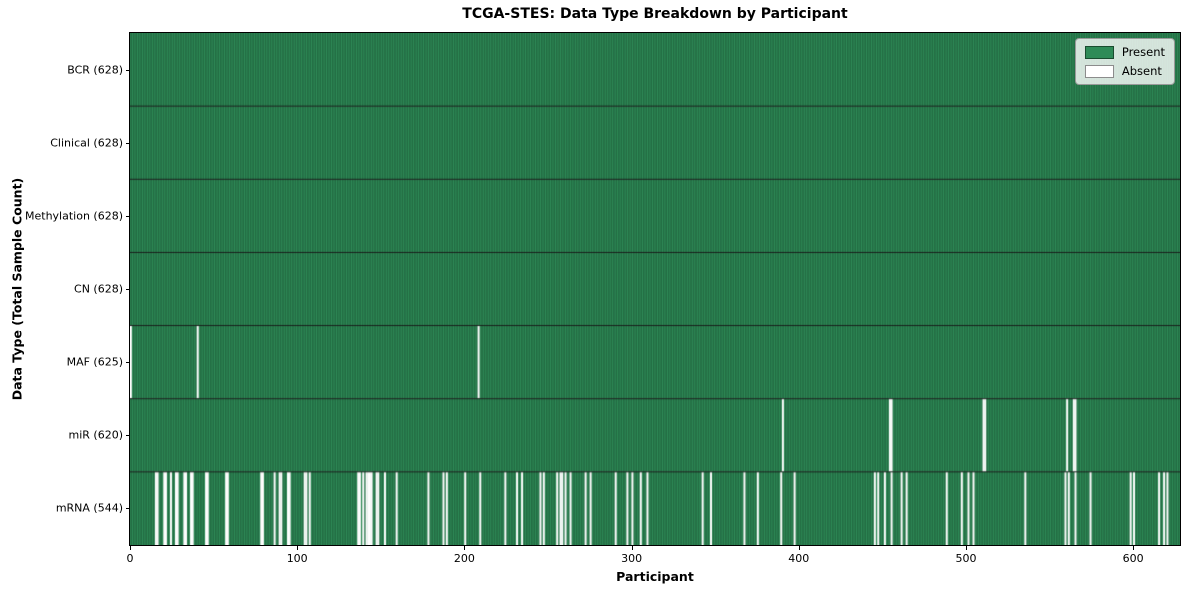 The image size is (1200, 600). What do you see at coordinates (98, 289) in the screenshot?
I see `y-tick-label-cn: CN (628)` at bounding box center [98, 289].